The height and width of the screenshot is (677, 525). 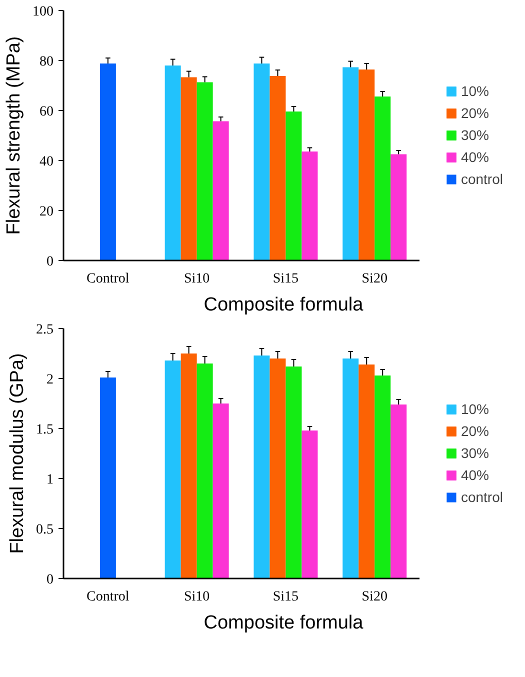 I want to click on y-tick-label: 2.5, so click(x=45, y=330).